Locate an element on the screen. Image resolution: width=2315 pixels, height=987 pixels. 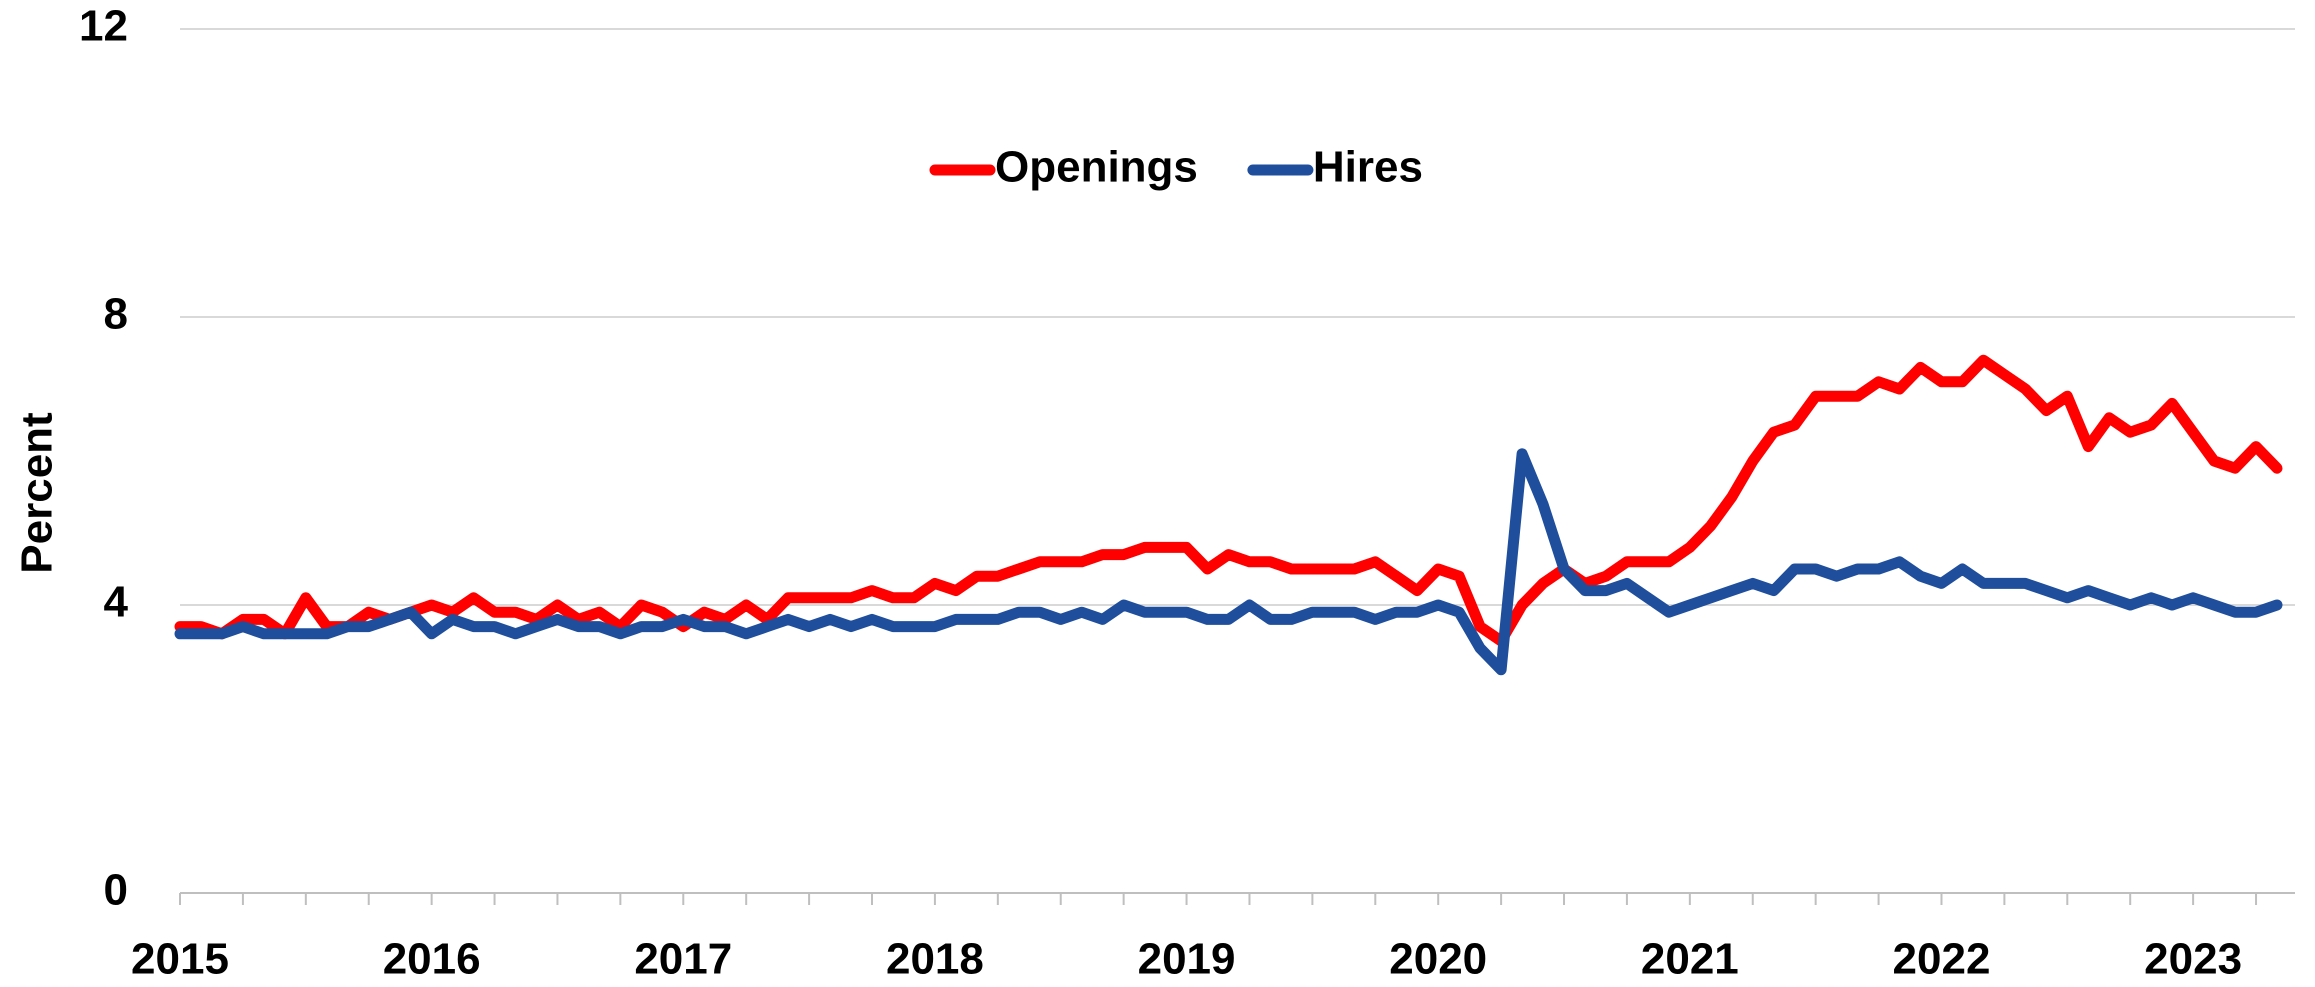
x-tick-label: 2019 is located at coordinates (1187, 959).